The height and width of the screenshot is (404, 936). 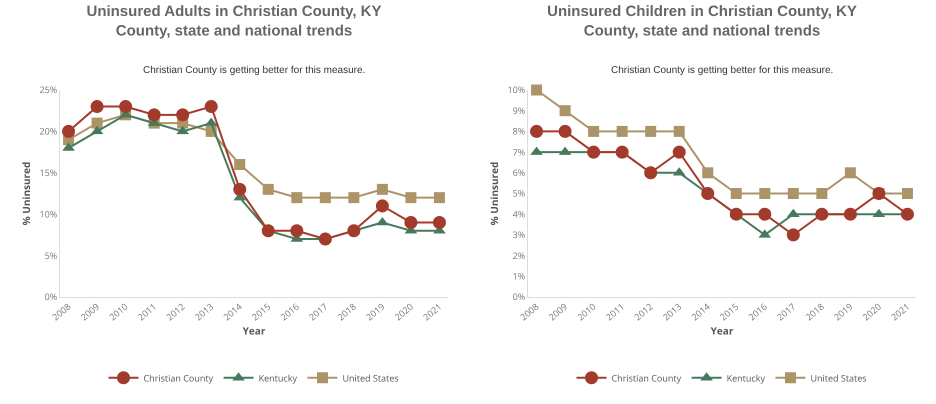 What do you see at coordinates (519, 275) in the screenshot?
I see `y-tick-label: 1%` at bounding box center [519, 275].